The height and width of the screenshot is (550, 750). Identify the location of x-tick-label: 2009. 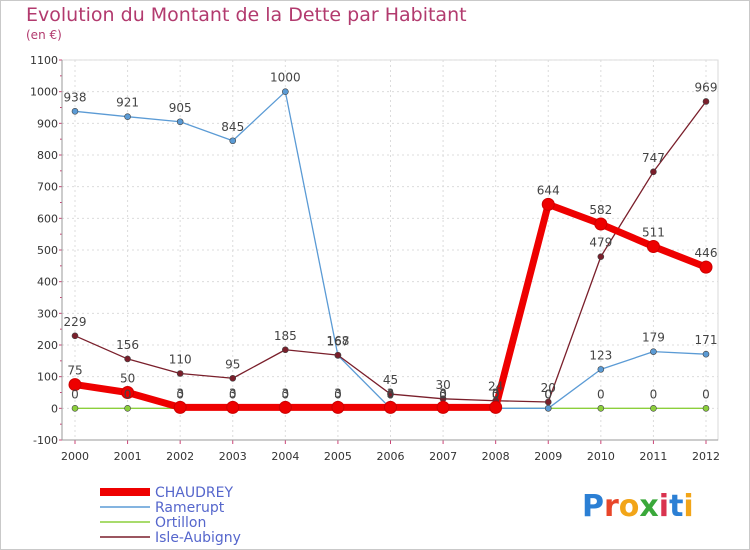
(548, 456).